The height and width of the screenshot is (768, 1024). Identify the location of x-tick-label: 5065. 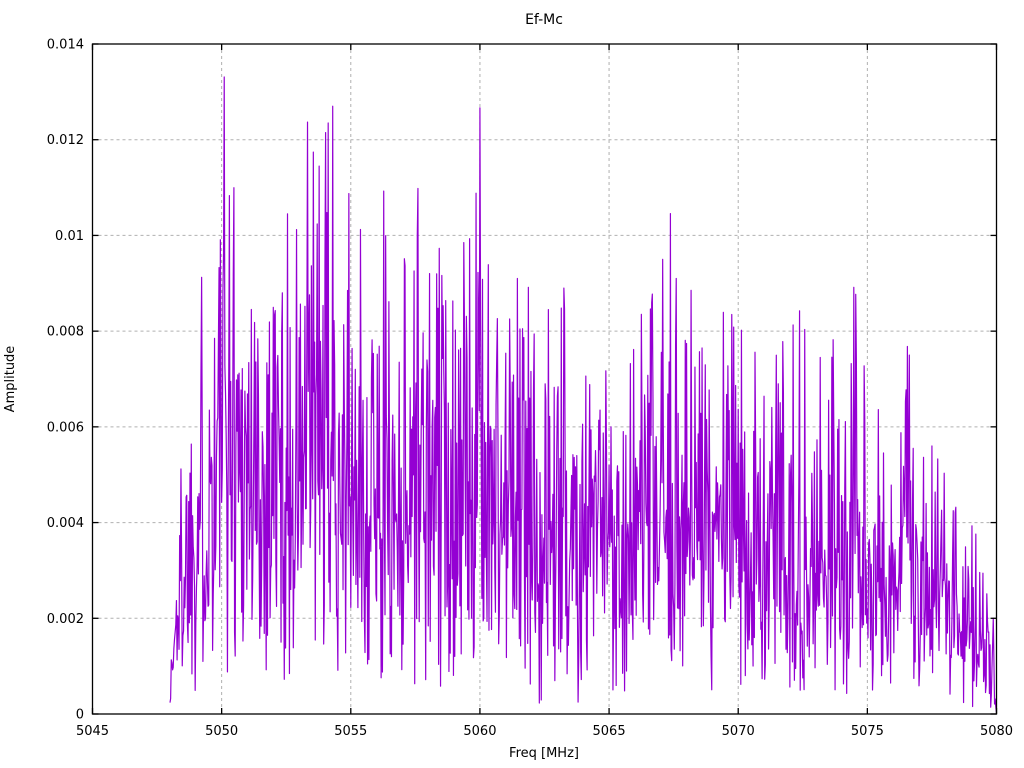
(609, 731).